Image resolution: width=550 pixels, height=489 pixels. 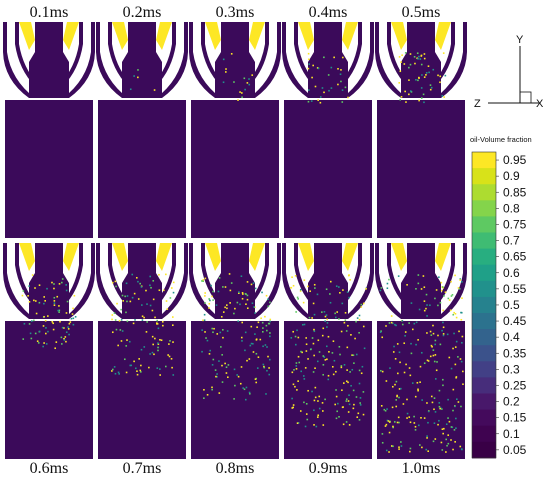 I want to click on legend-title: oil-Volume fraction, so click(x=501, y=139).